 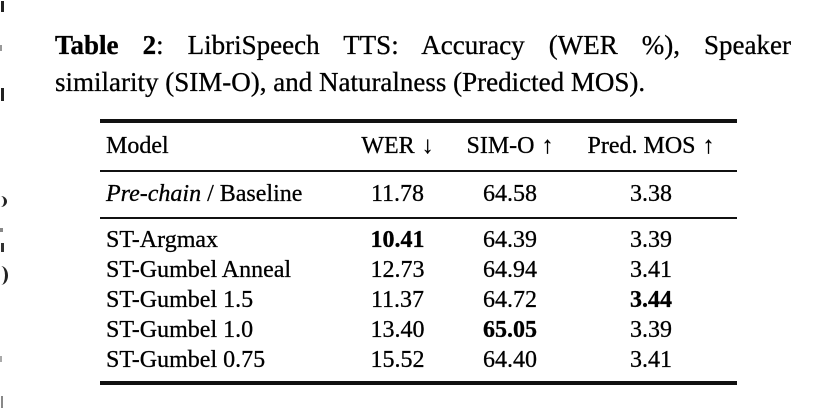 What do you see at coordinates (427, 146) in the screenshot?
I see `down-arrow-icon: ↓` at bounding box center [427, 146].